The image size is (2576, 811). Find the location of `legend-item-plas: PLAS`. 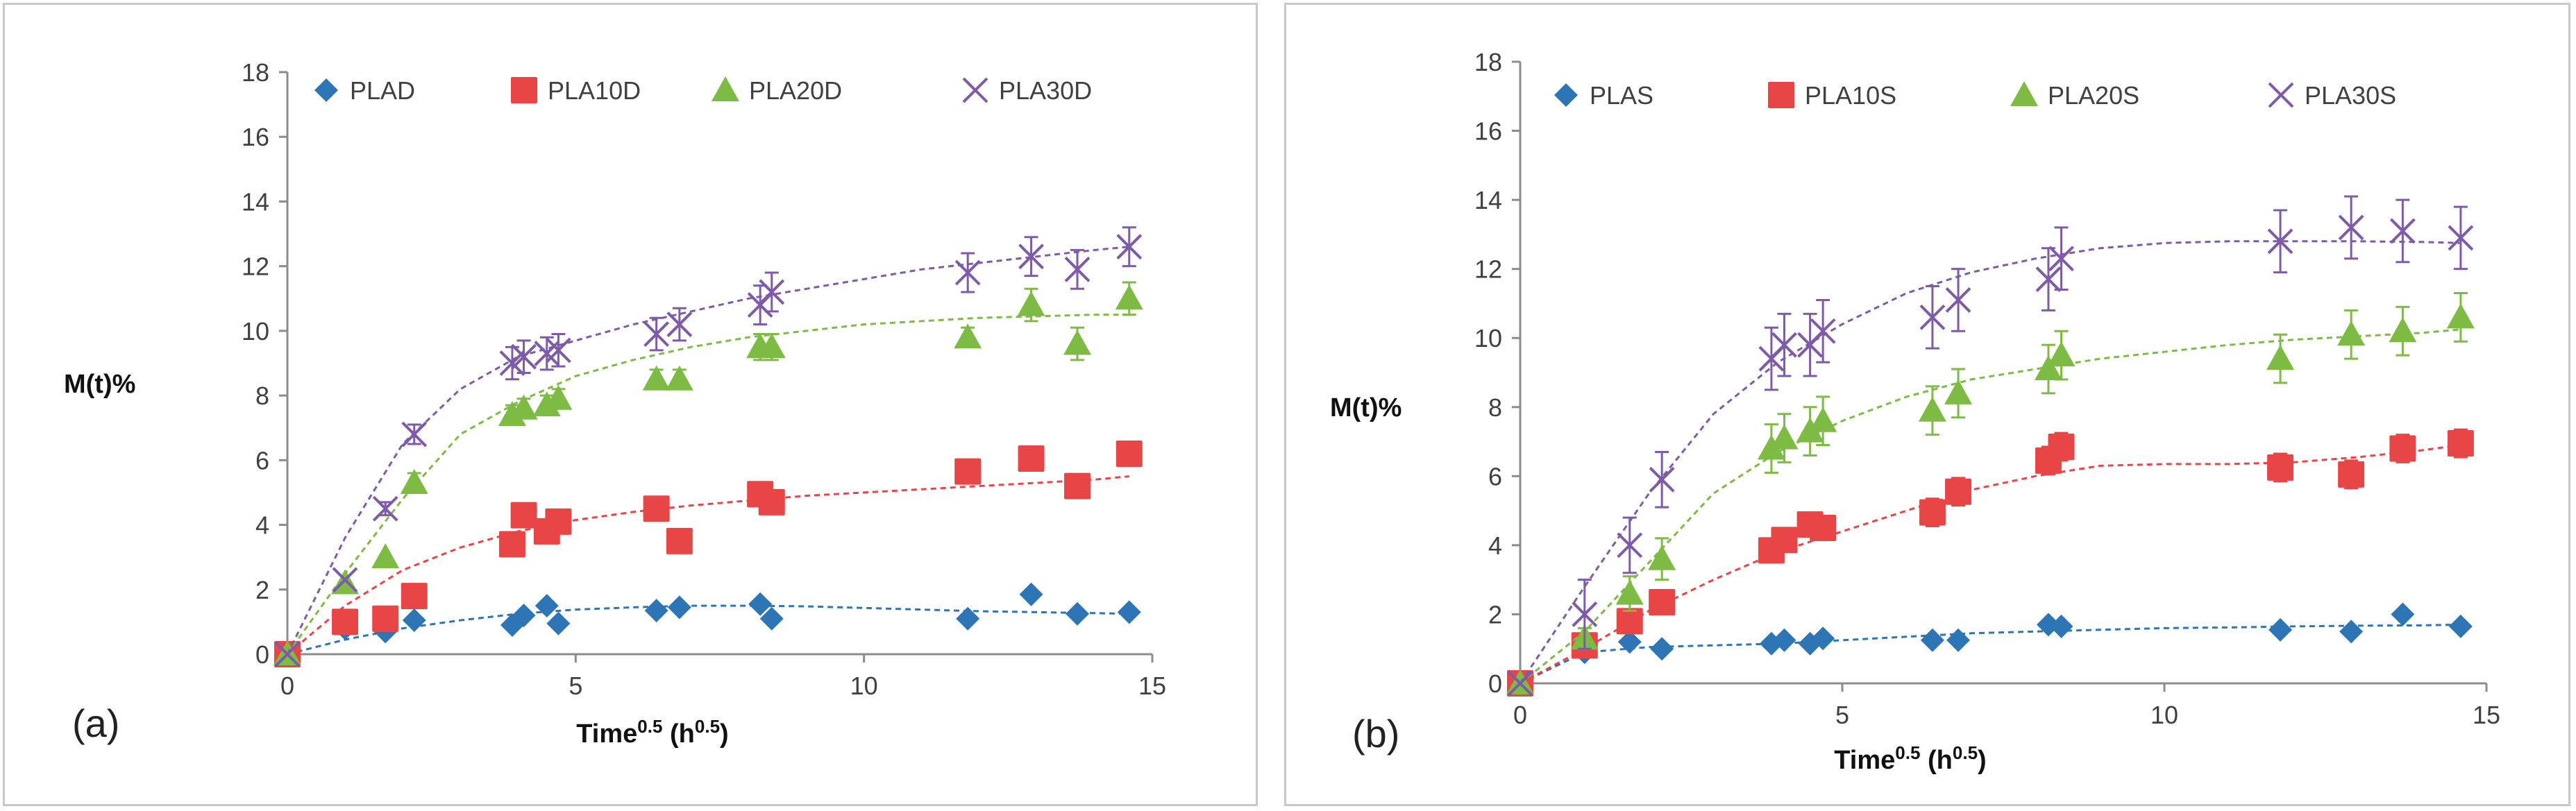

legend-item-plas: PLAS is located at coordinates (1603, 95).